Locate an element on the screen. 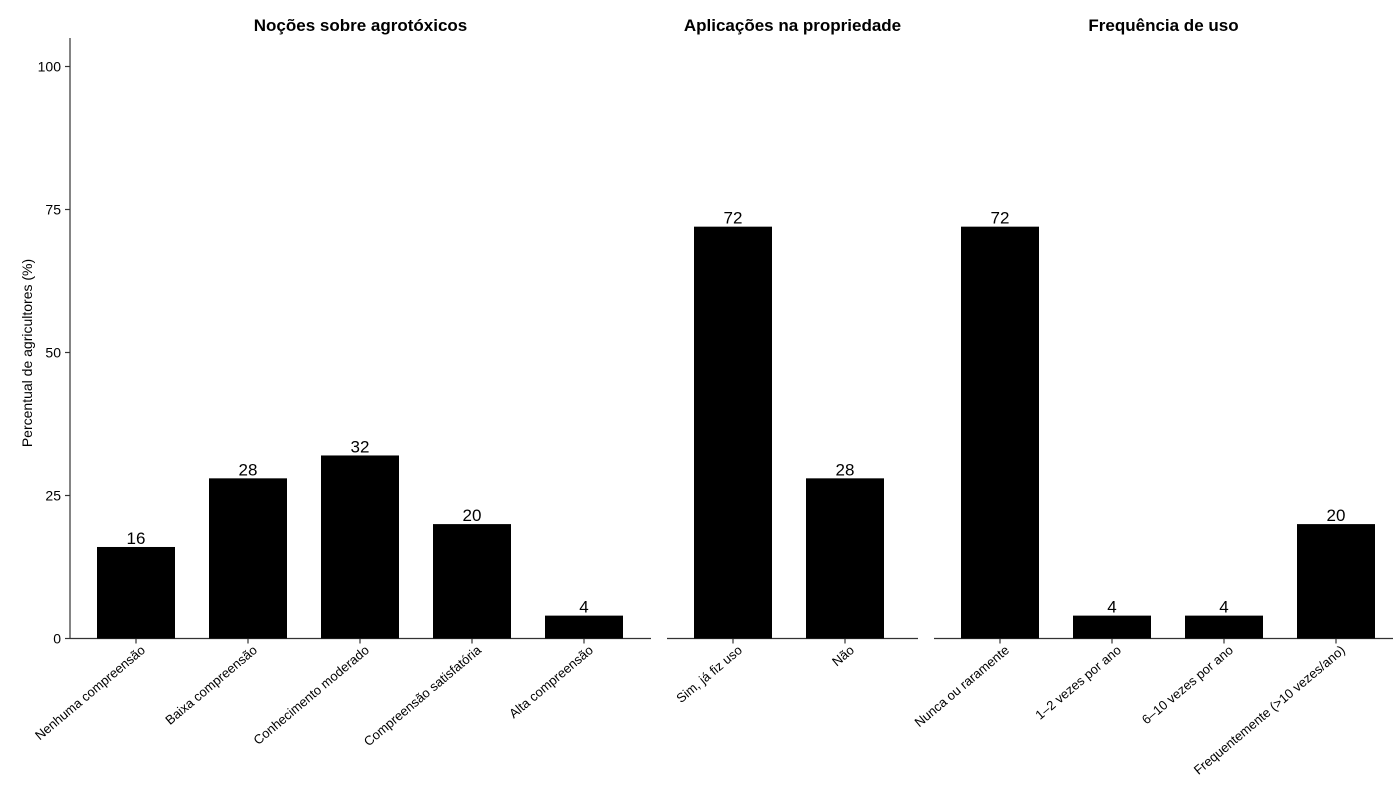 The height and width of the screenshot is (803, 1397). y-axis: 0 25 50 75 100 is located at coordinates (54, 342).